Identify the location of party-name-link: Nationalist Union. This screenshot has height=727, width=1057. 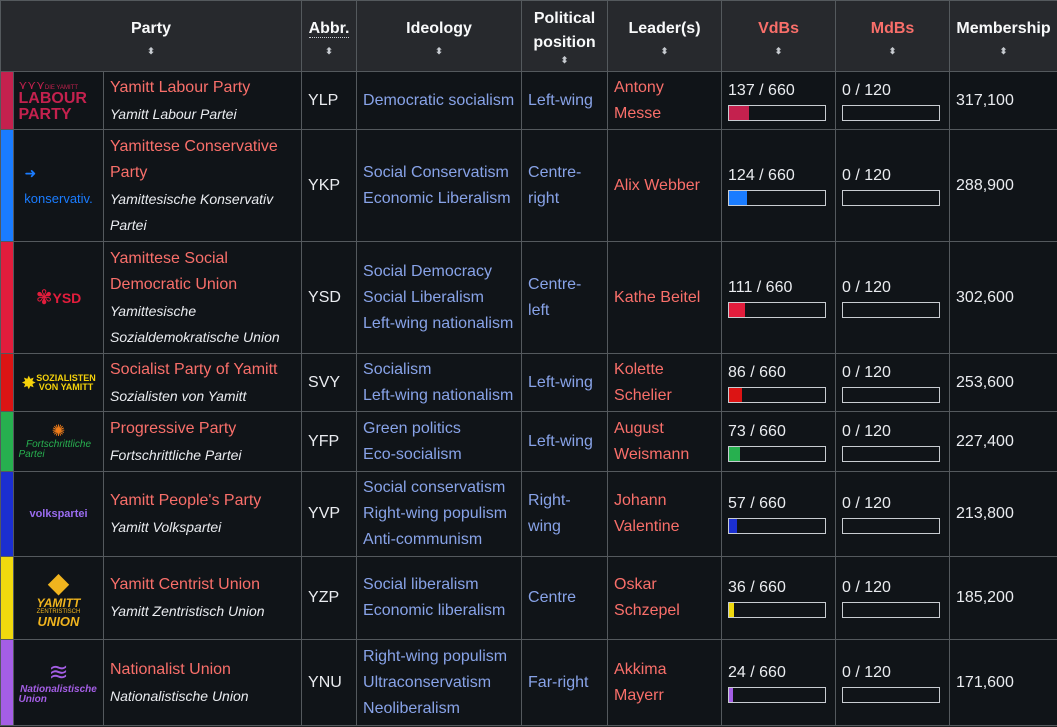
(170, 669).